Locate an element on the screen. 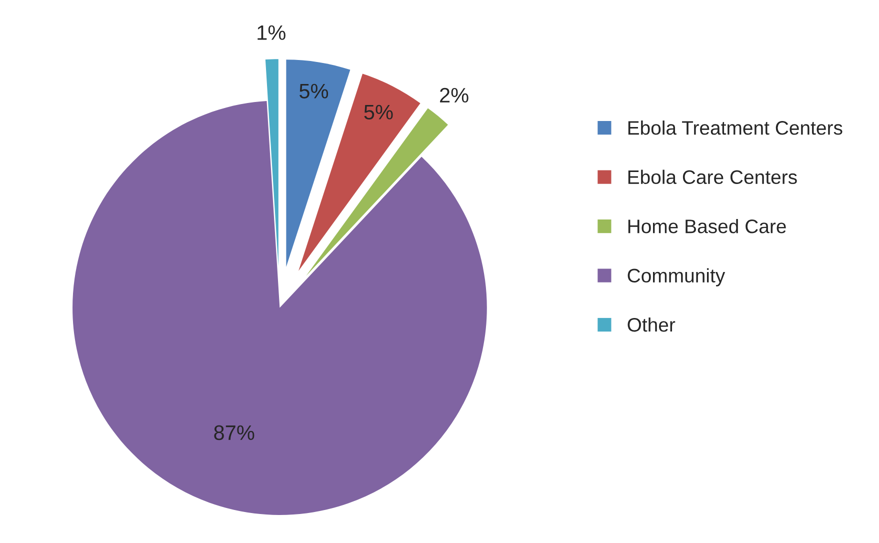  data-label: 2% is located at coordinates (454, 95).